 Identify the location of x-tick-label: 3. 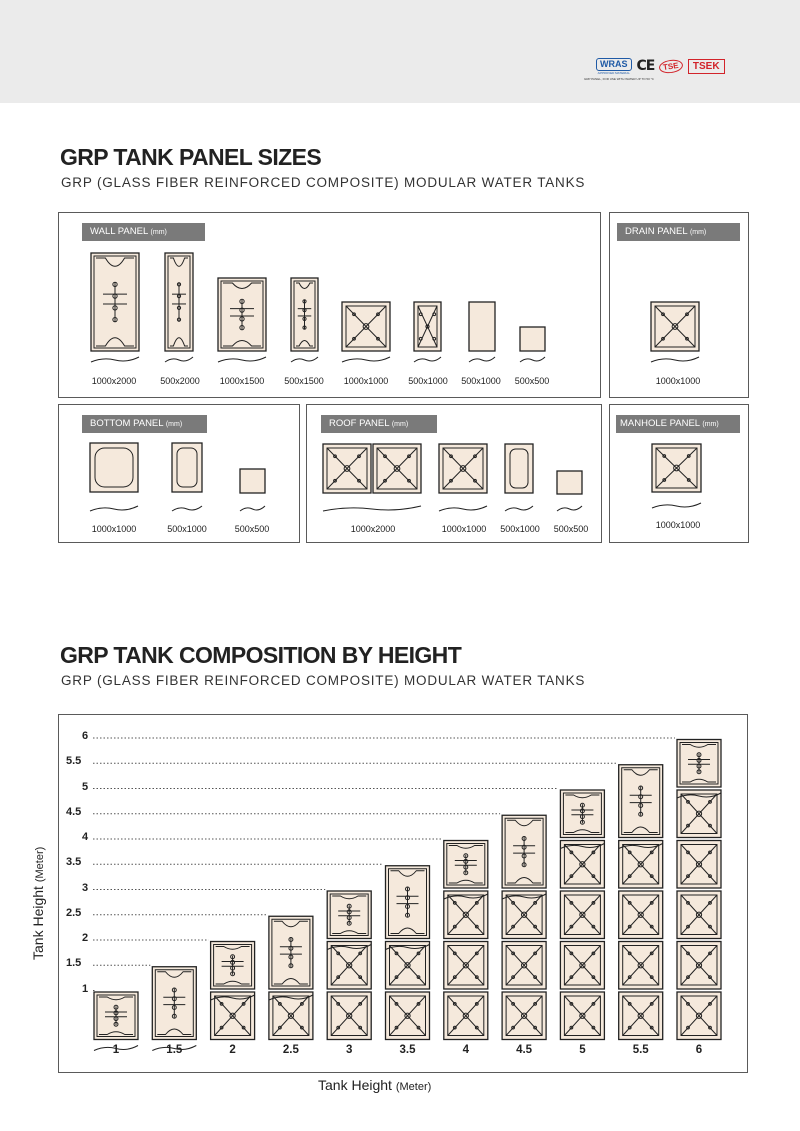
(349, 1050).